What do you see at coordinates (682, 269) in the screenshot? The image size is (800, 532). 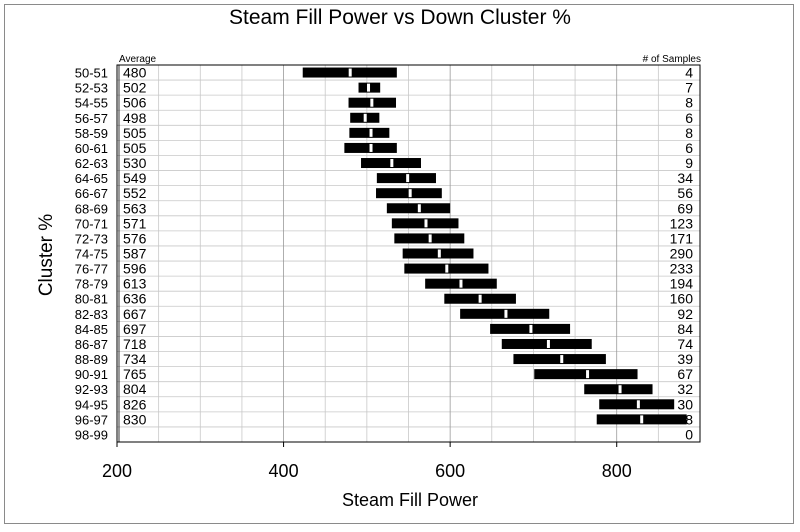 I see `sample-count: 233` at bounding box center [682, 269].